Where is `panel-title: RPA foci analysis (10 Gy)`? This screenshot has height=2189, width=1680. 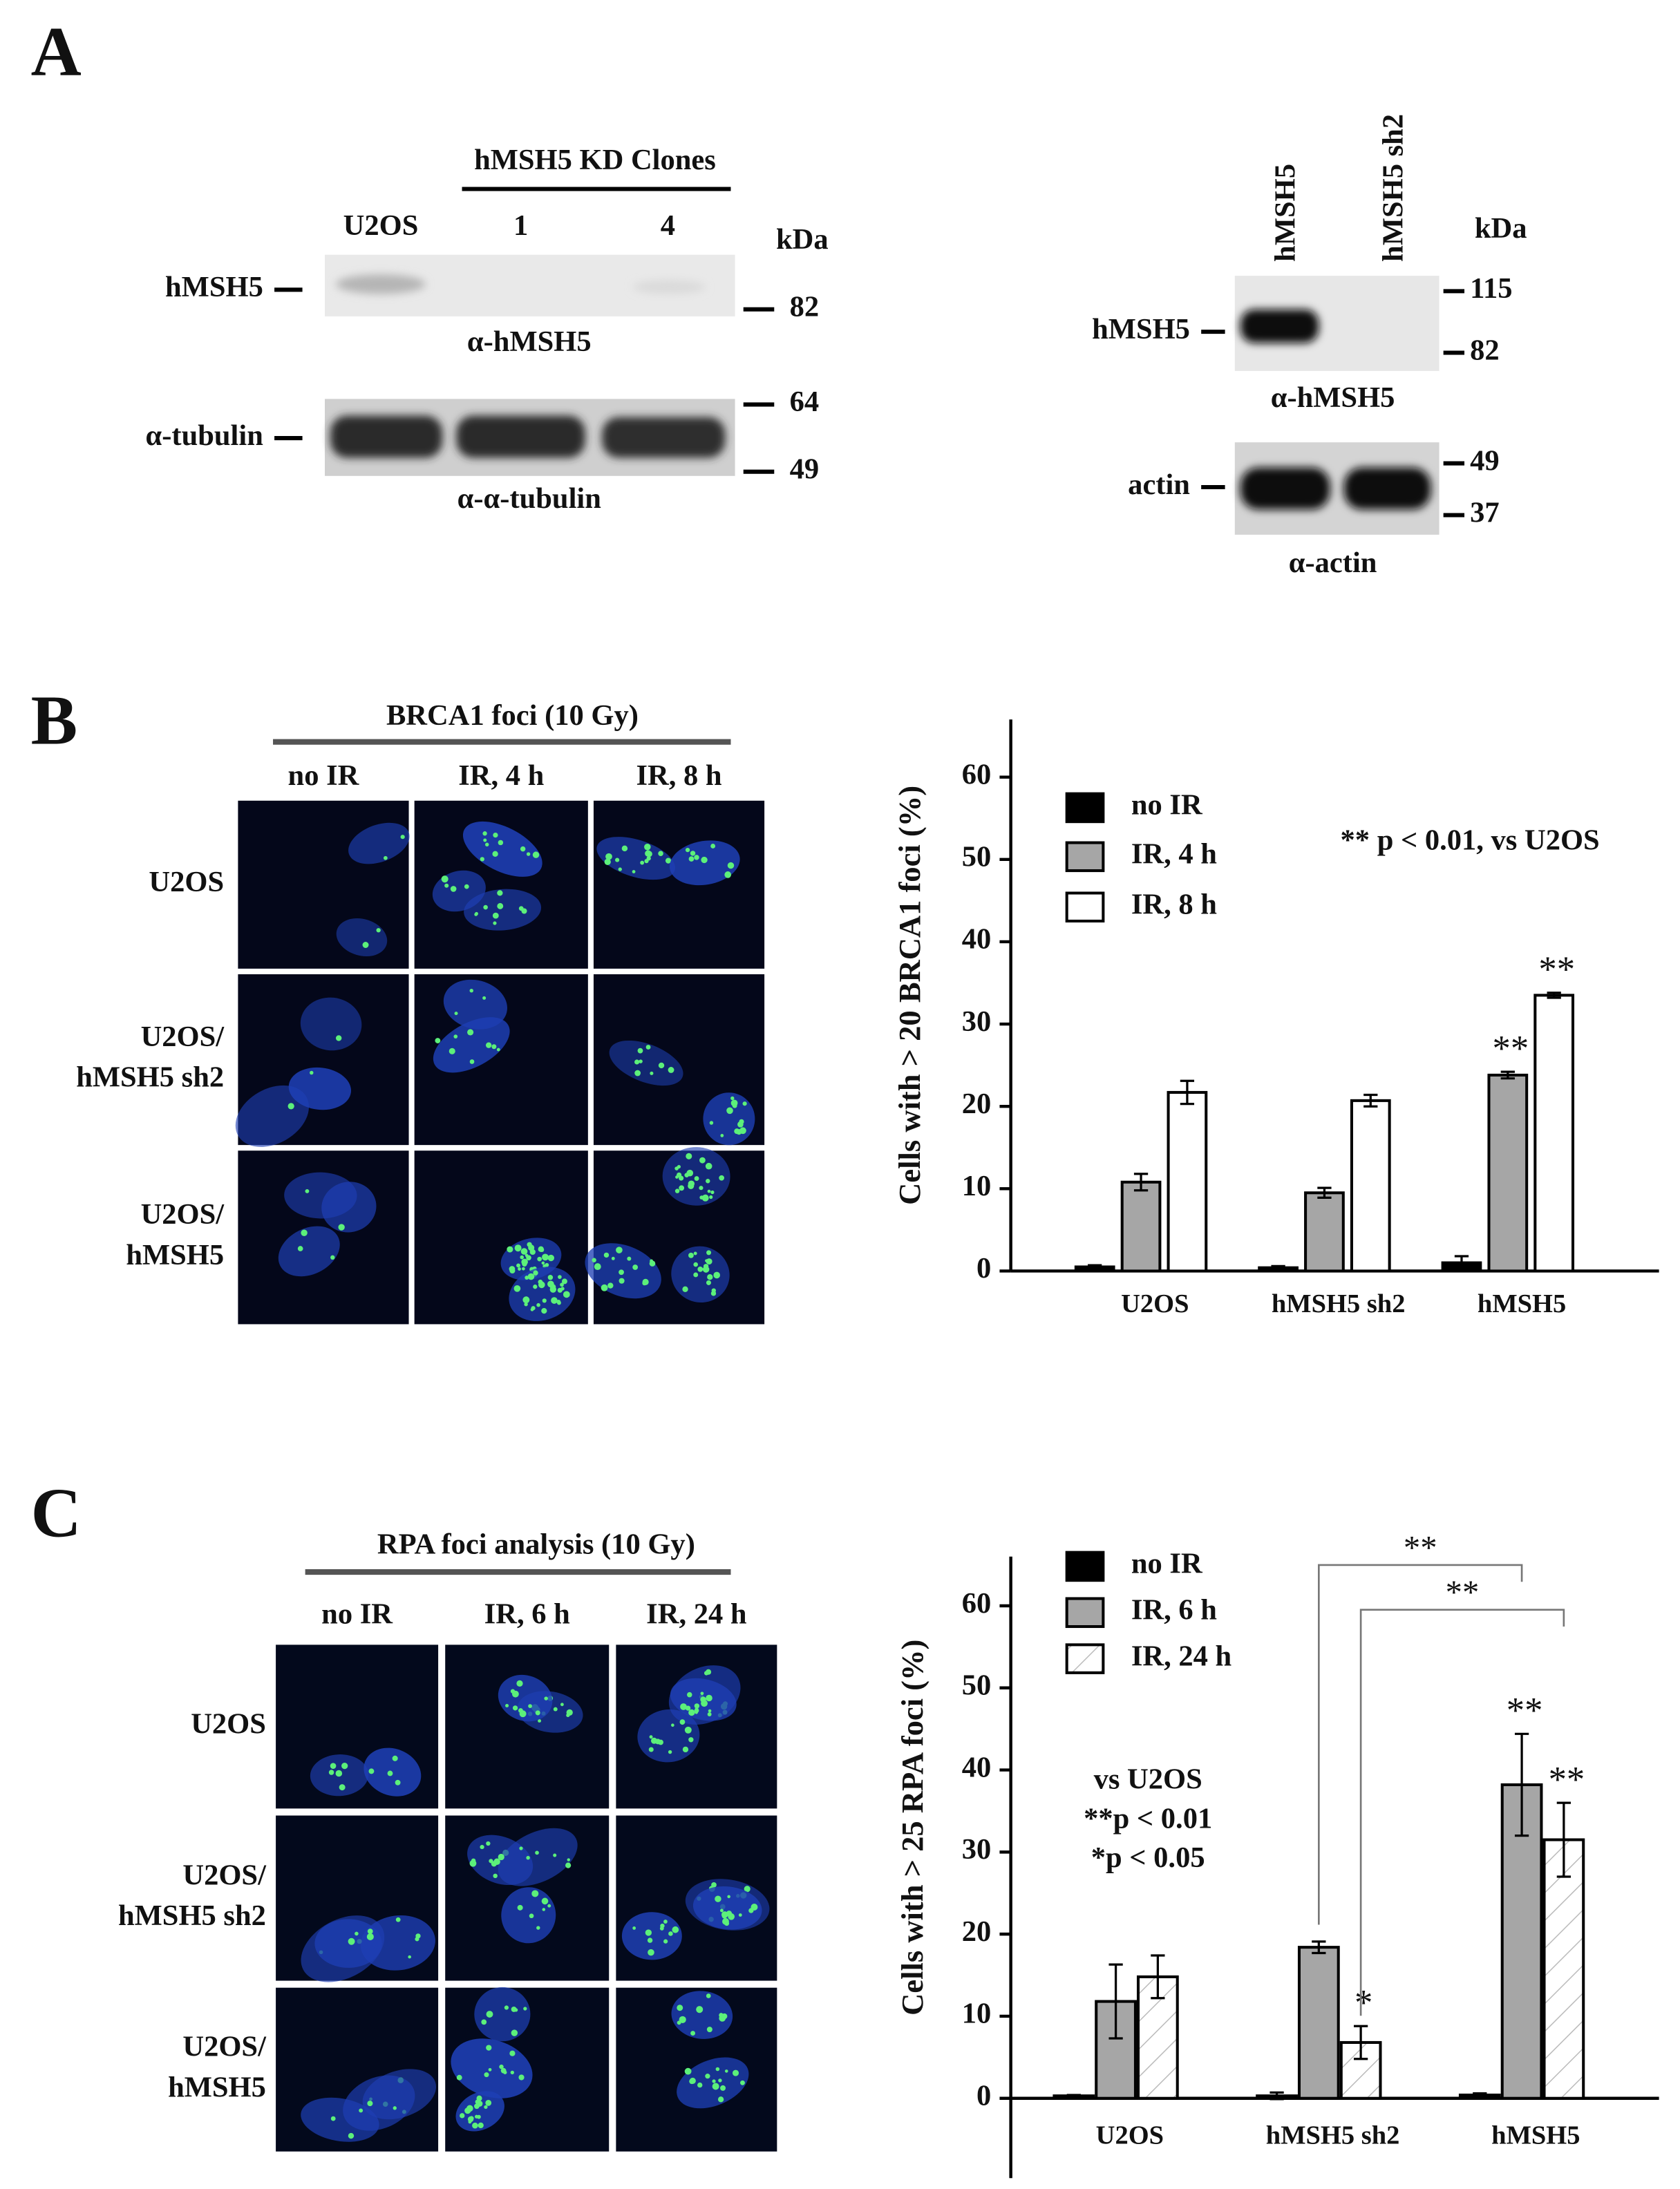 panel-title: RPA foci analysis (10 Gy) is located at coordinates (536, 1544).